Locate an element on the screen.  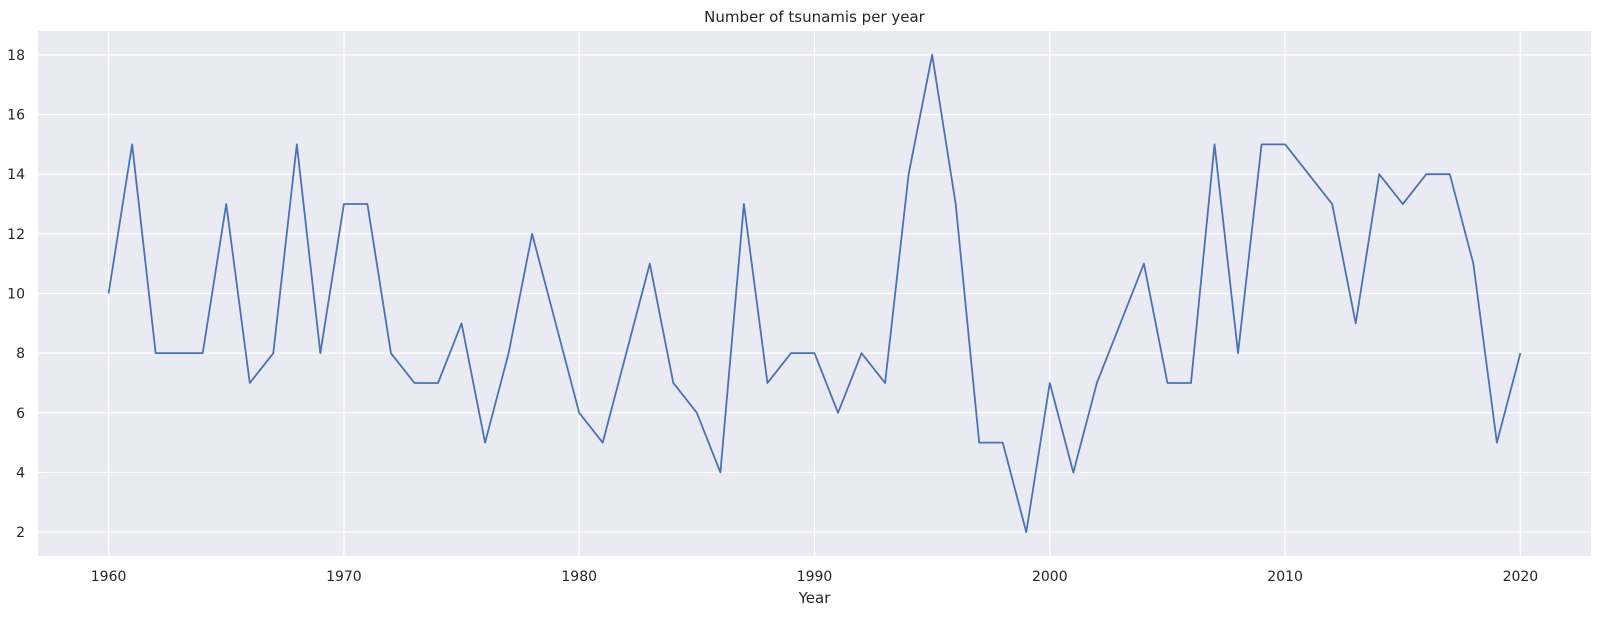
y-tick-label: 16 is located at coordinates (16, 116).